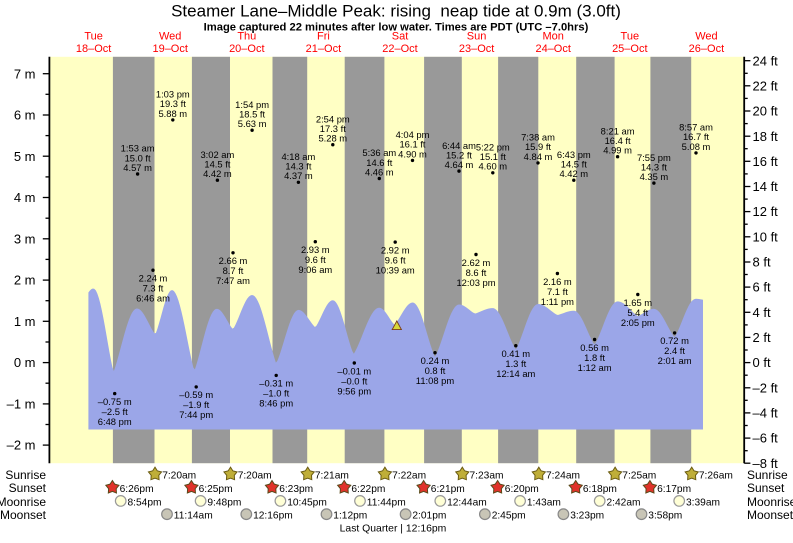 The image size is (793, 543). I want to click on svg-text: 12:03 pm, so click(475, 282).